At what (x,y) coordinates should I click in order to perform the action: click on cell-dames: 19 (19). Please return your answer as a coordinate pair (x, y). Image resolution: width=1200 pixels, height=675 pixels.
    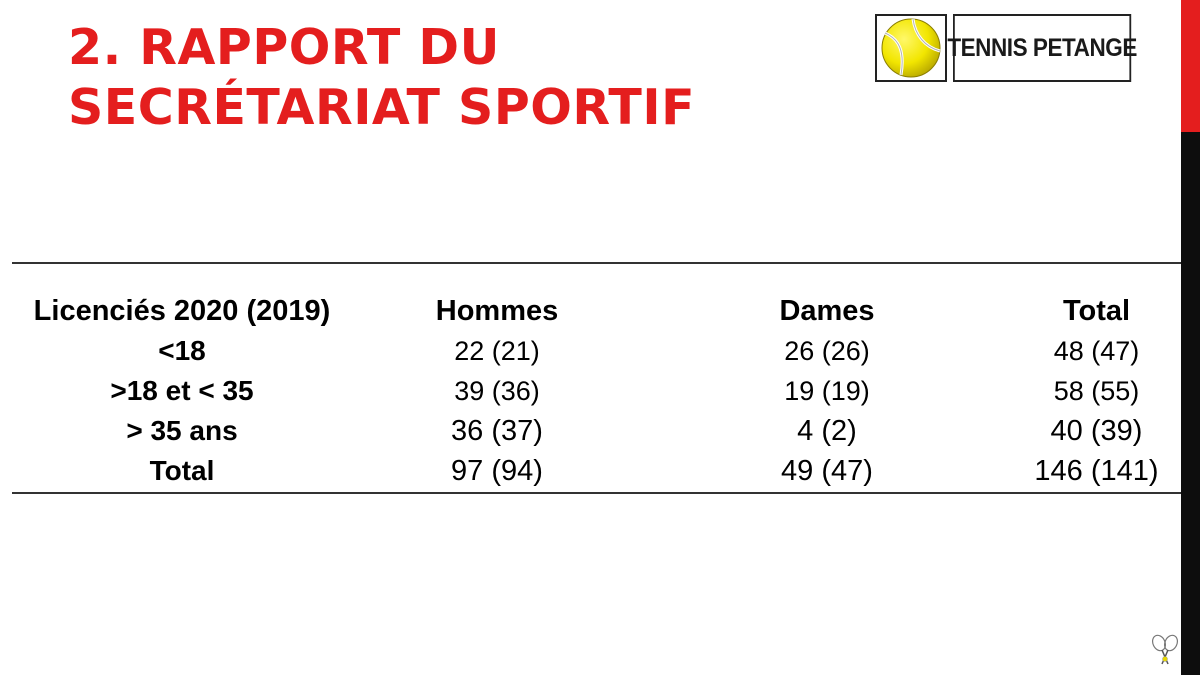
    Looking at the image, I should click on (827, 391).